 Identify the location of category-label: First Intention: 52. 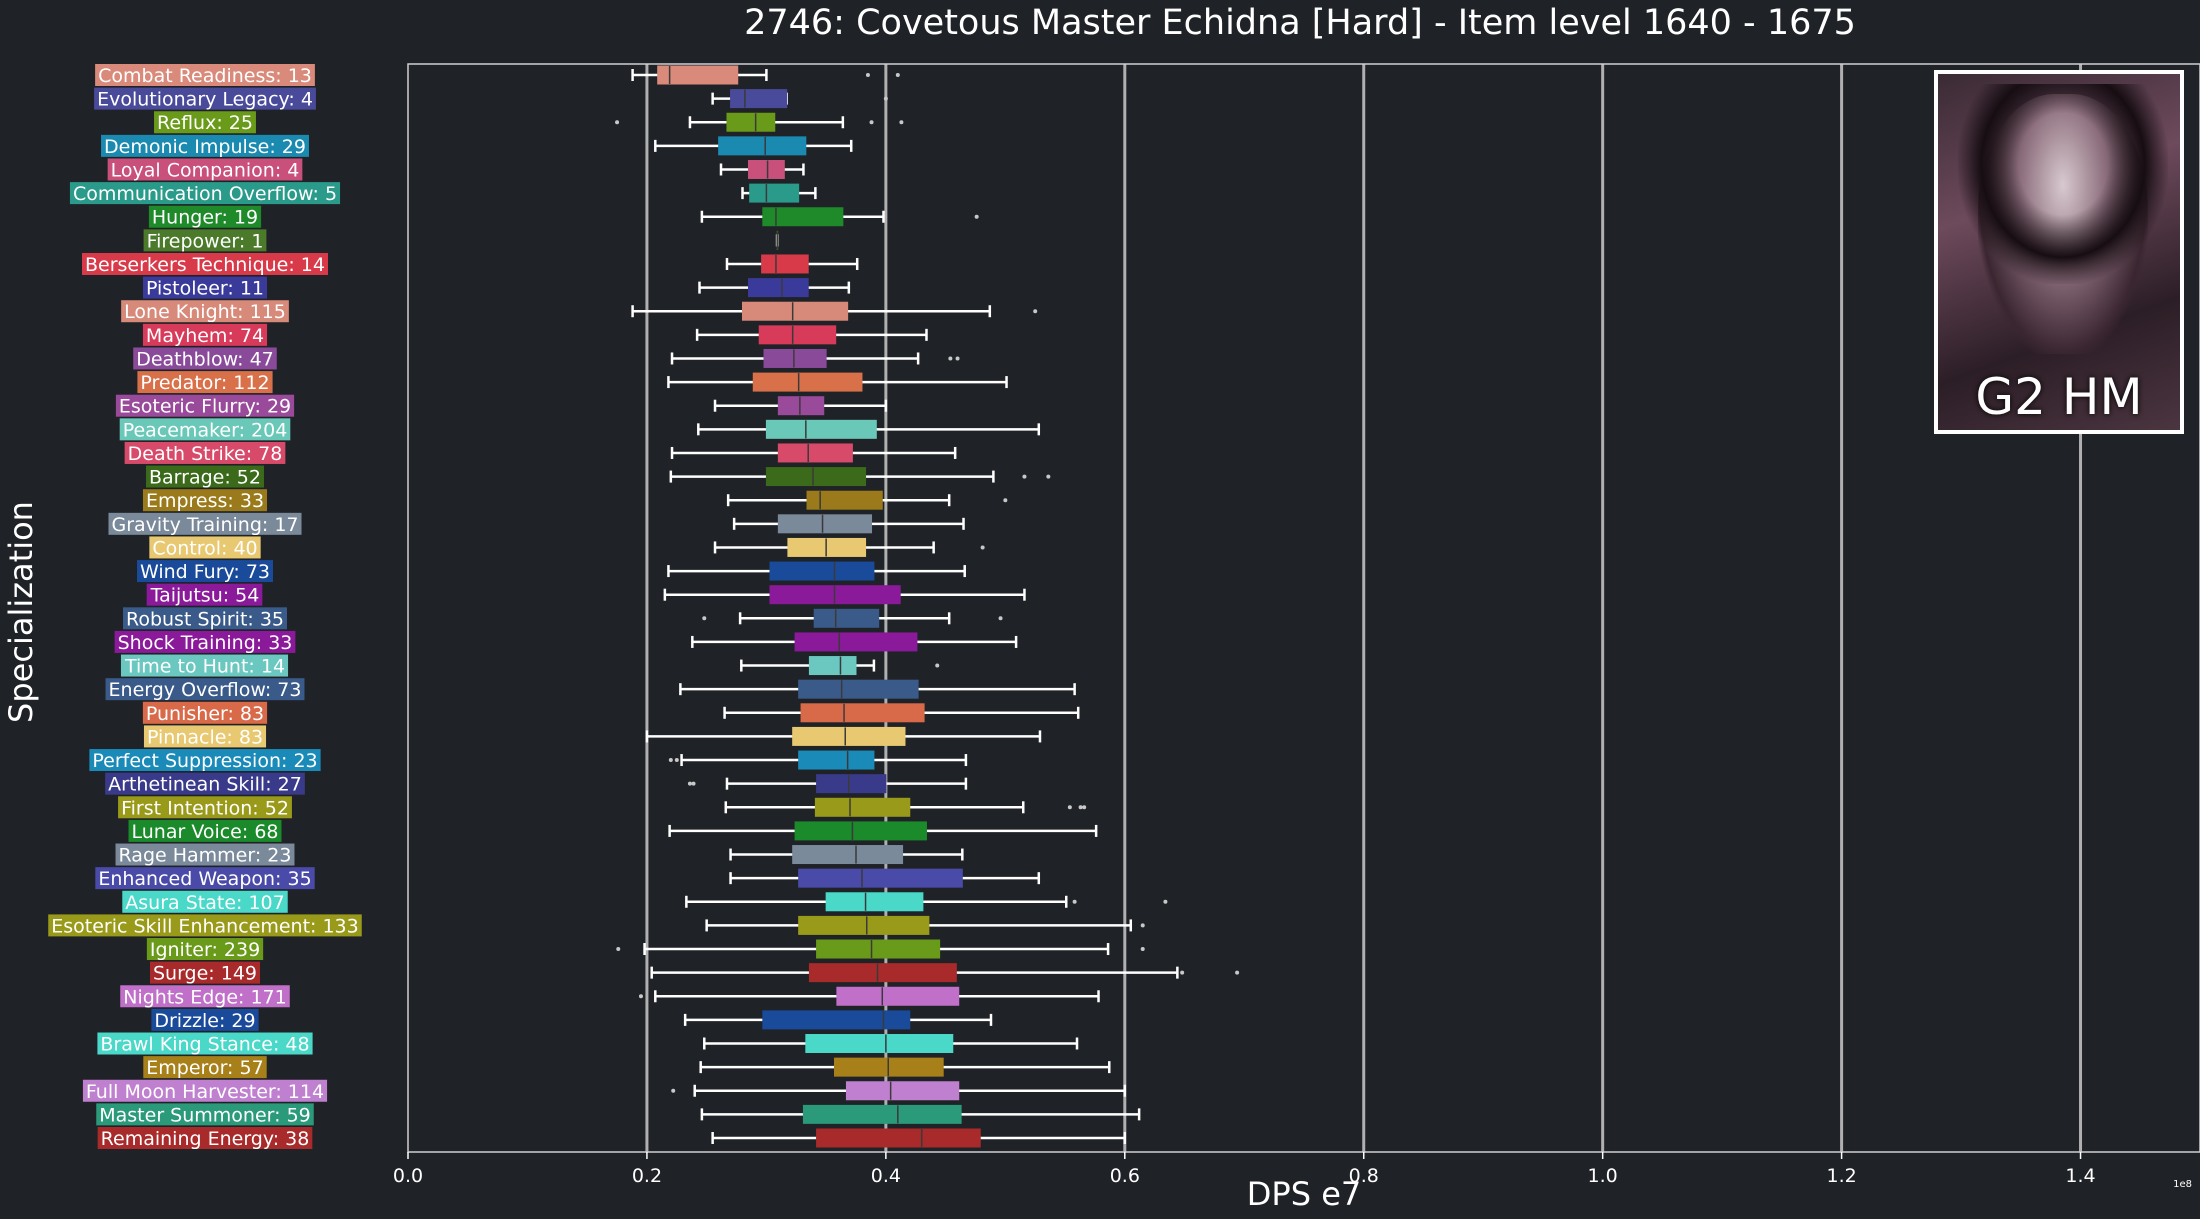
(205, 808).